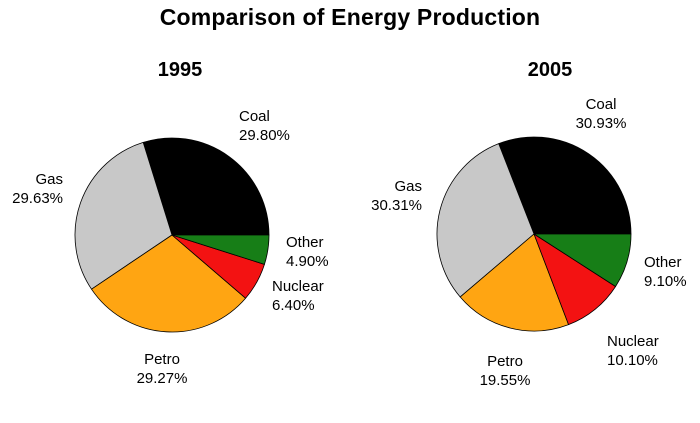 The height and width of the screenshot is (423, 700). What do you see at coordinates (123, 215) in the screenshot?
I see `pie-1995-slice-gas` at bounding box center [123, 215].